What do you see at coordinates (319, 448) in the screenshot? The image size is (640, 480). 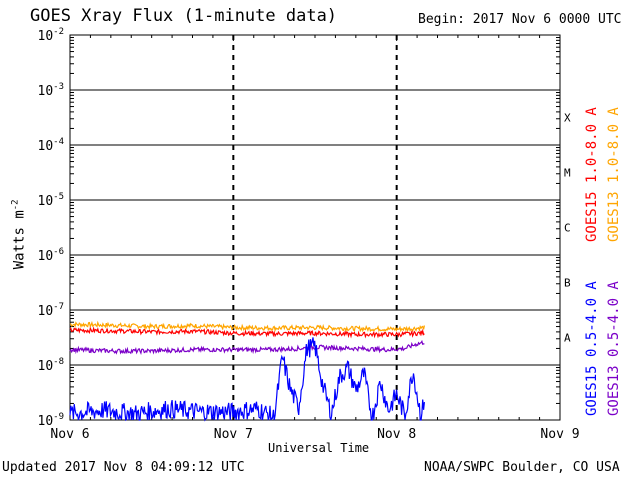 I see `x-axis-label: Universal Time` at bounding box center [319, 448].